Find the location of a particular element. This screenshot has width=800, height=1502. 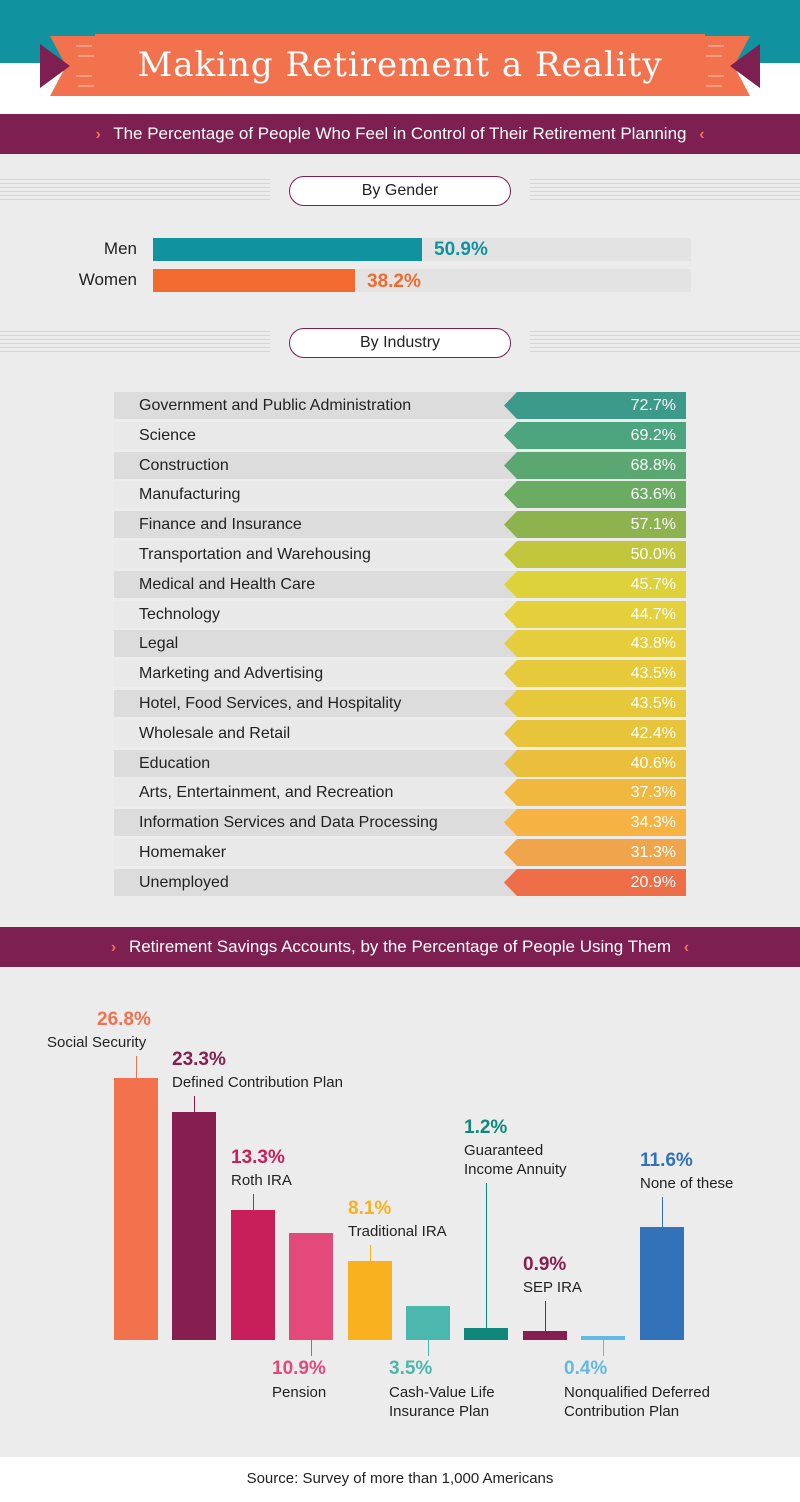

industry-value: 68.8% is located at coordinates (653, 465).